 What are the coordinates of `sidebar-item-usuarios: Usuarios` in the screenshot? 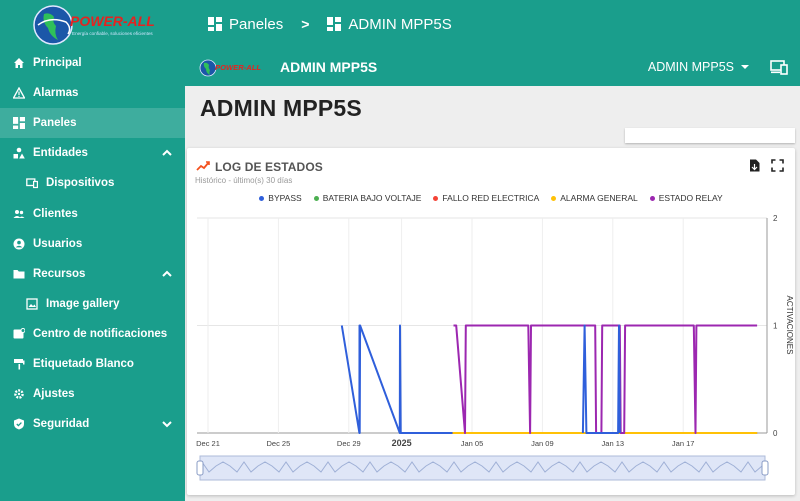 It's located at (92, 244).